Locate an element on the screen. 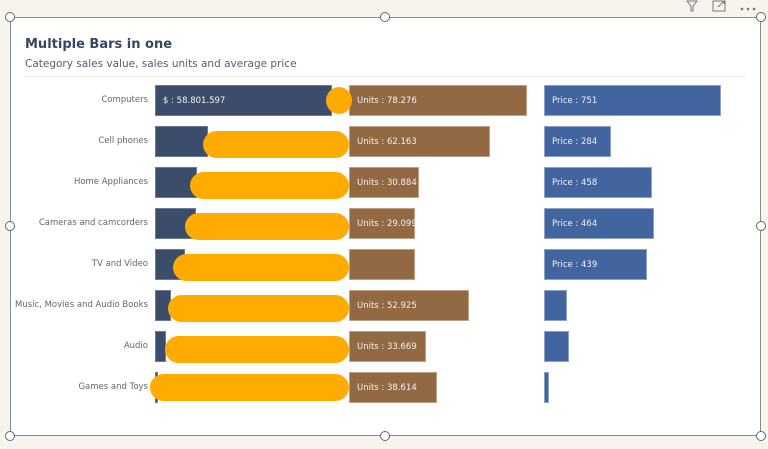 The height and width of the screenshot is (449, 768). units-bar: Units : 30.884 is located at coordinates (384, 182).